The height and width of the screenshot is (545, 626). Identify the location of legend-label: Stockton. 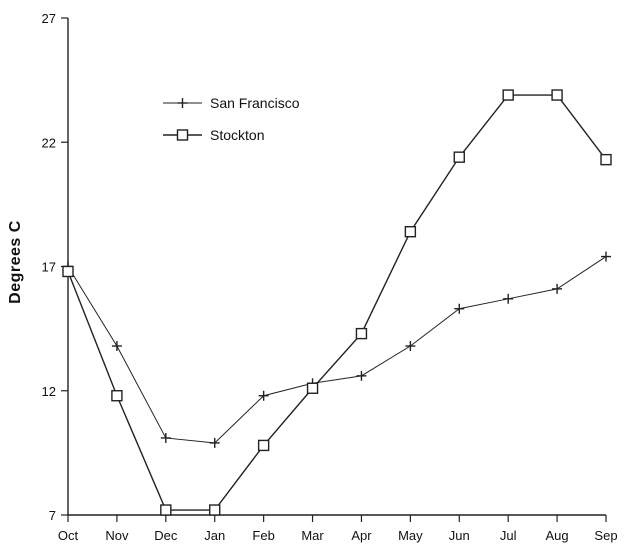
(237, 135).